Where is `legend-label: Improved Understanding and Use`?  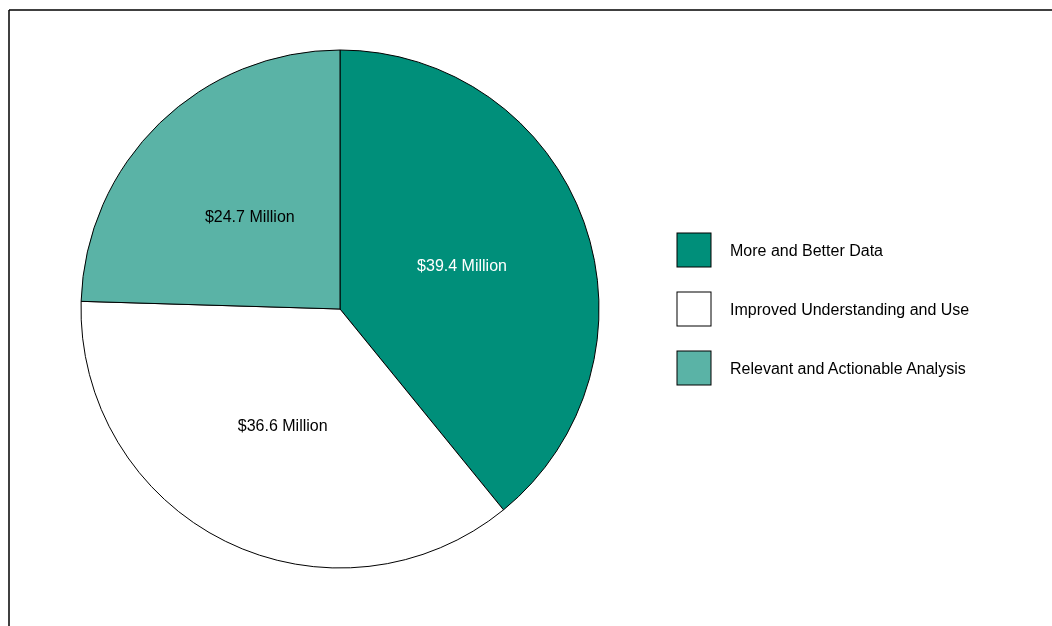 legend-label: Improved Understanding and Use is located at coordinates (850, 309).